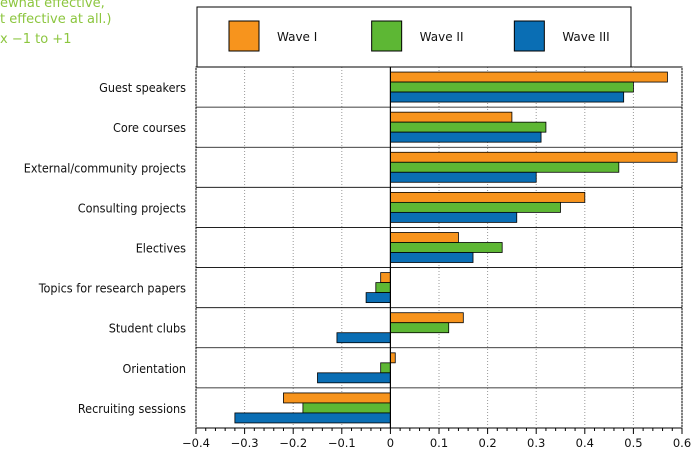 Image resolution: width=692 pixels, height=459 pixels. Describe the element at coordinates (56, 19) in the screenshot. I see `header-note-line-2: t effective at all.)` at that location.